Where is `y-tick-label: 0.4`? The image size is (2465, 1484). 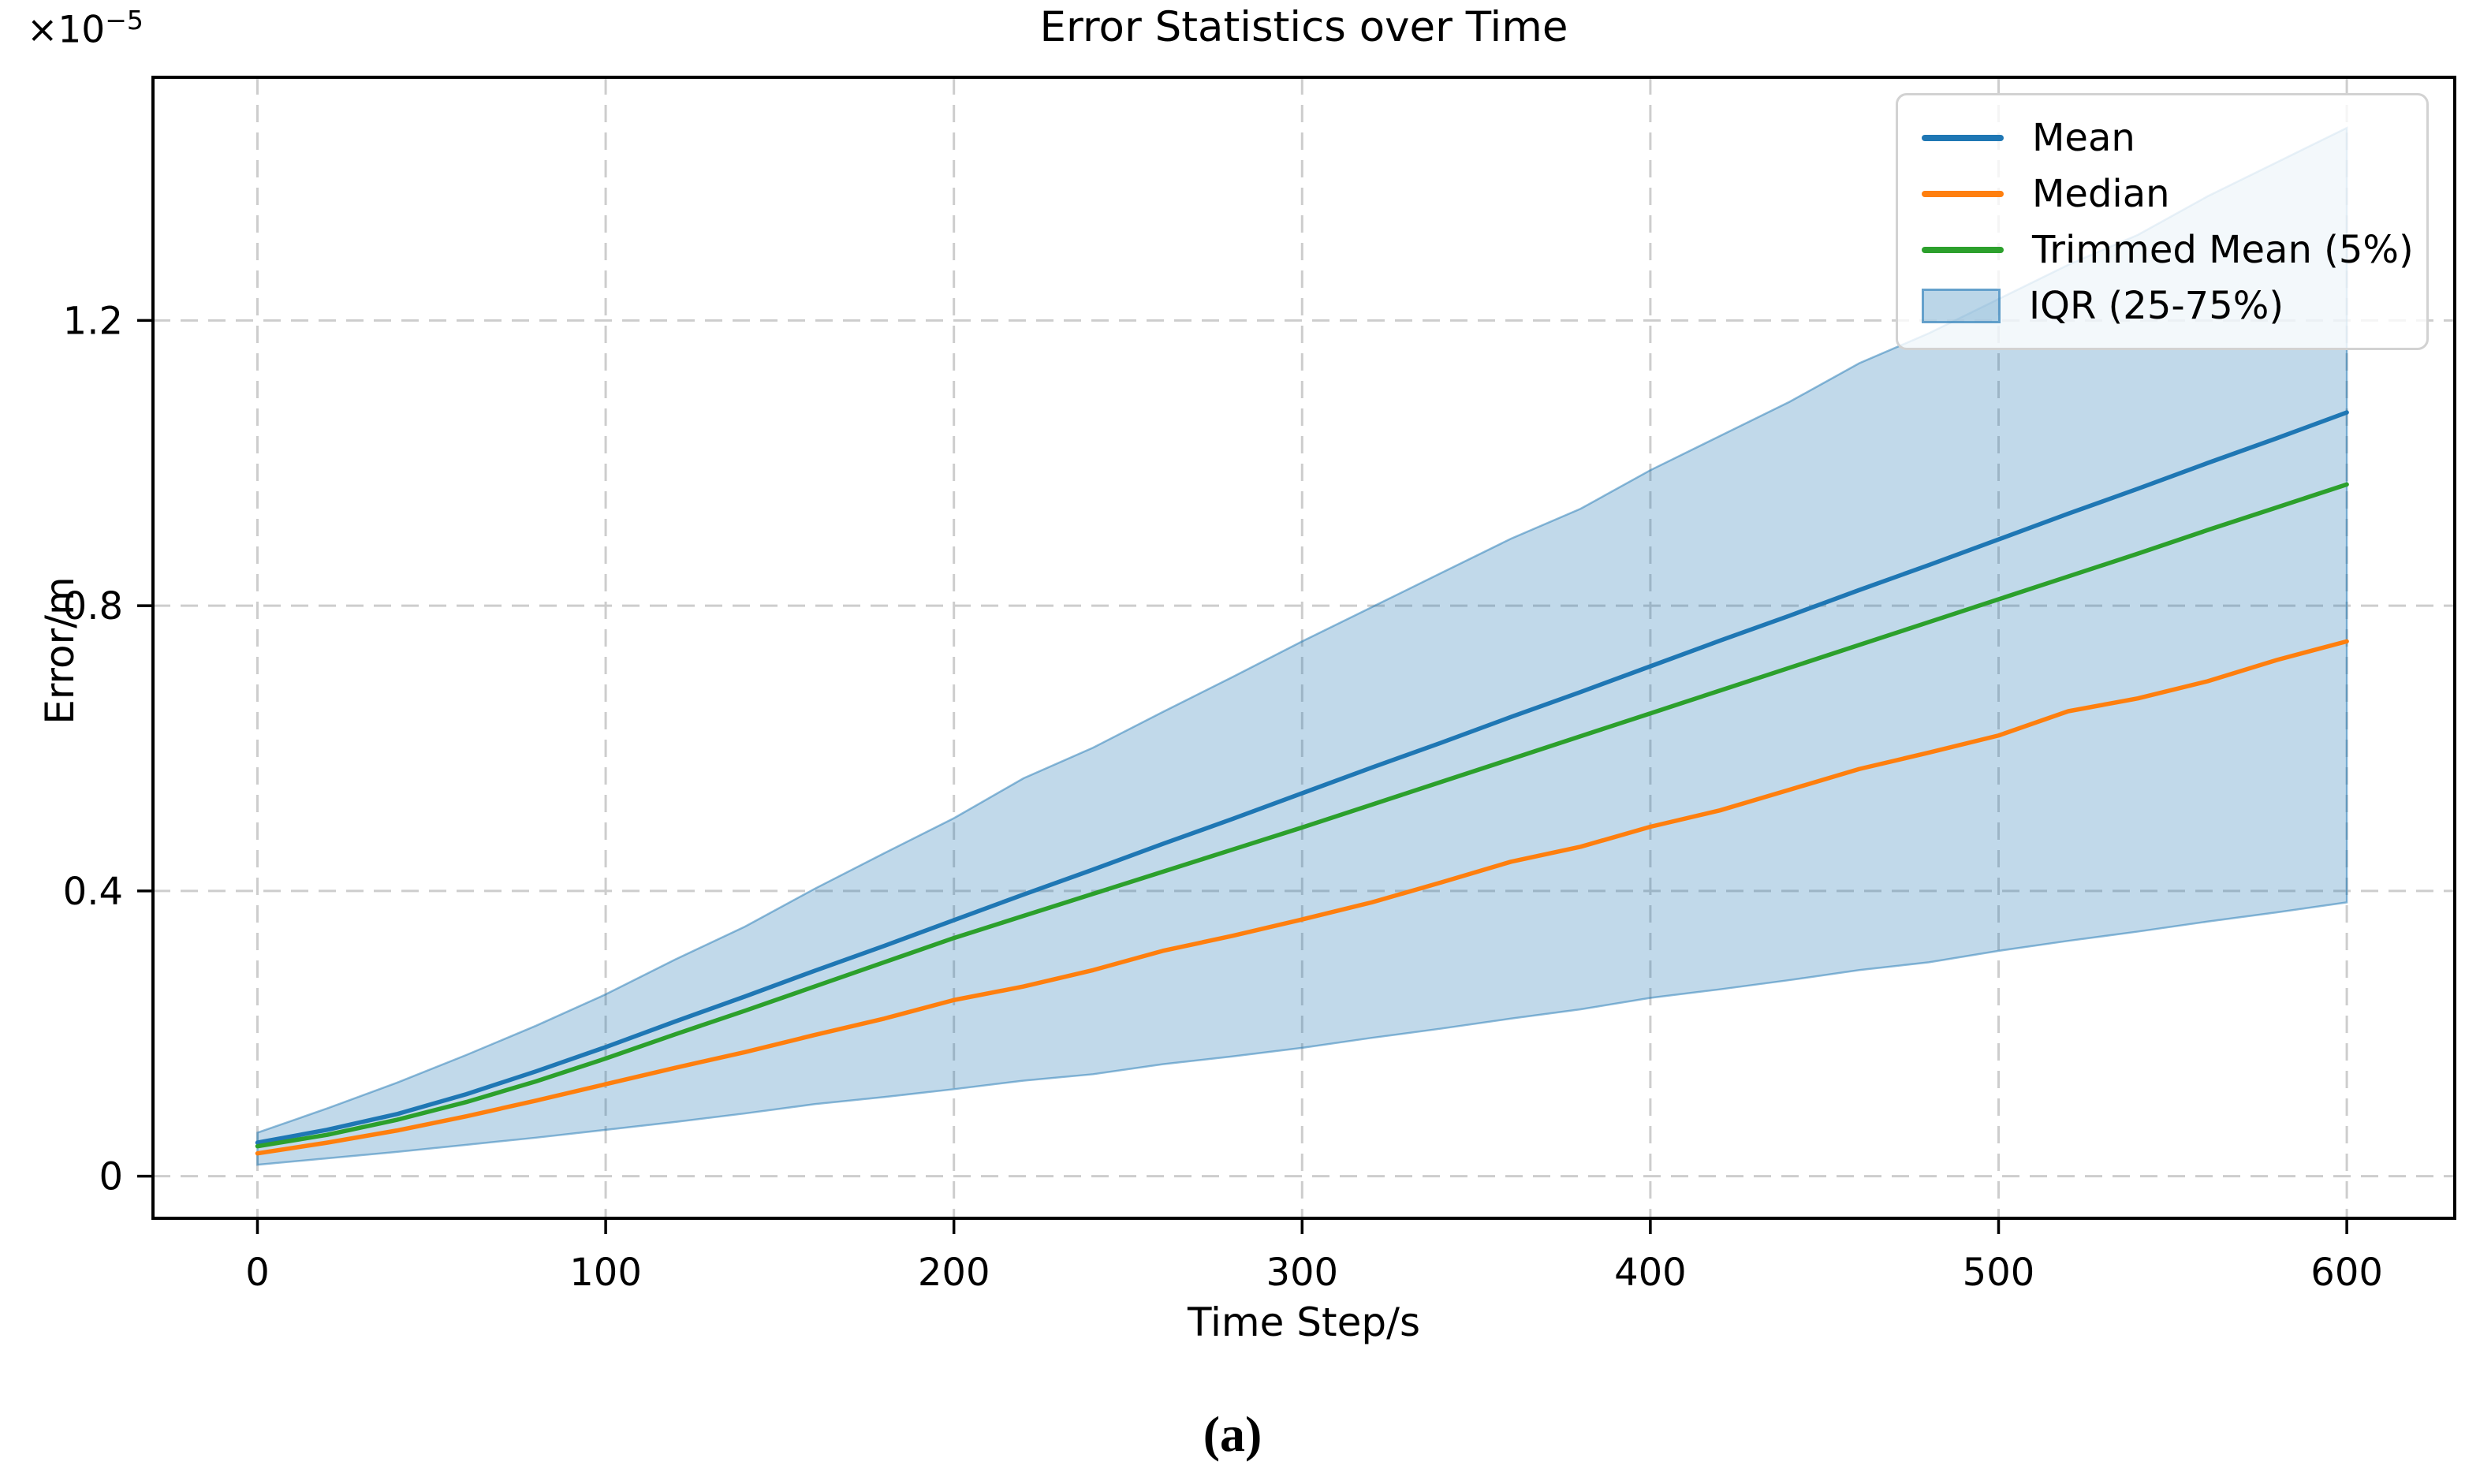
y-tick-label: 0.4 is located at coordinates (93, 892).